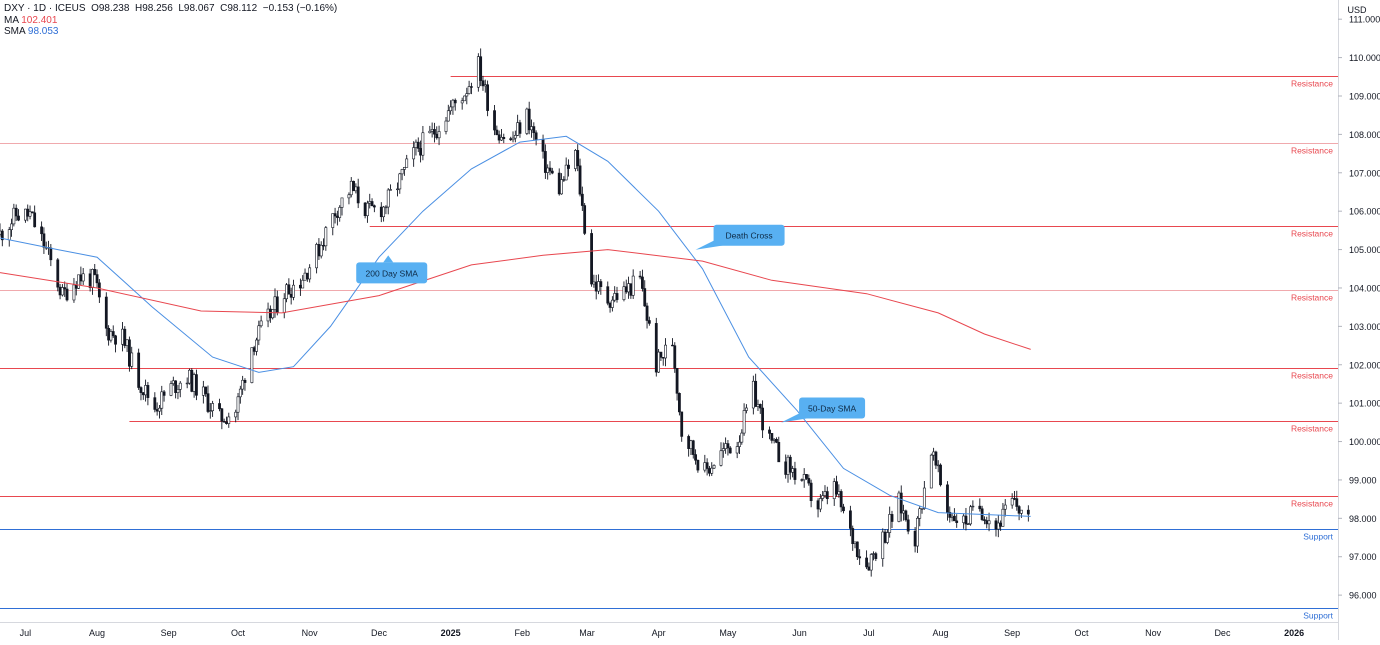 Image resolution: width=1380 pixels, height=645 pixels. Describe the element at coordinates (1364, 442) in the screenshot. I see `y-tick-label: 100.000` at that location.